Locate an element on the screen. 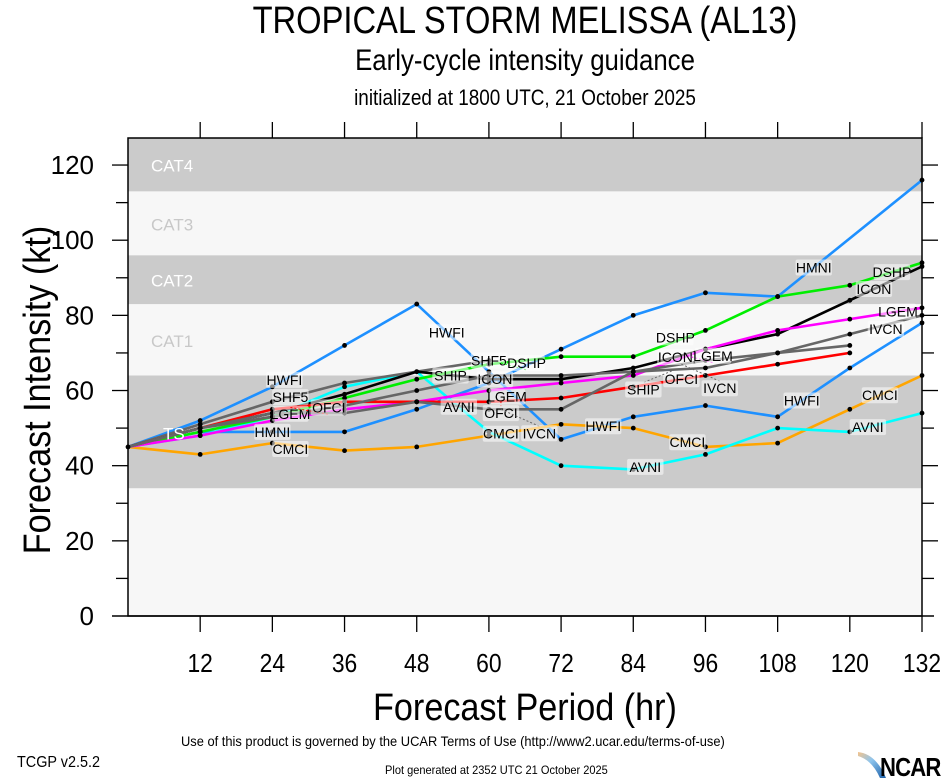 The height and width of the screenshot is (783, 946). y-axis-label: Forecast Intensity (kt) is located at coordinates (36, 390).